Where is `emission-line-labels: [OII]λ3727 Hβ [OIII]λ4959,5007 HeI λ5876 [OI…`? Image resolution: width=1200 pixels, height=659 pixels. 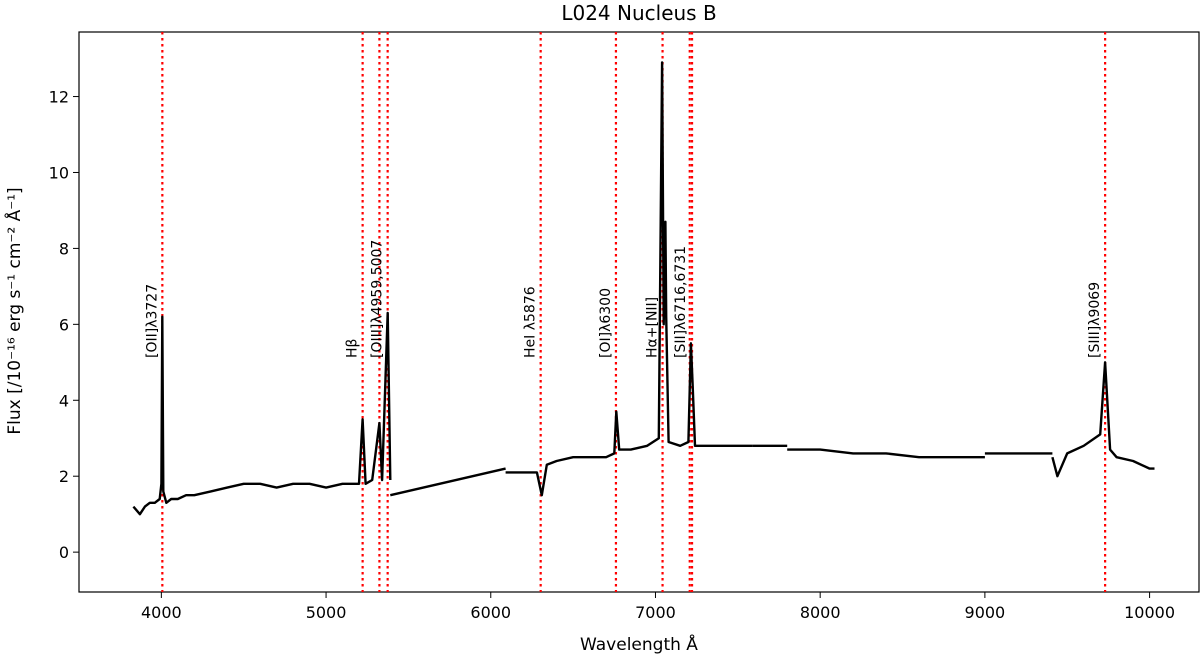
emission-line-labels: [OII]λ3727 Hβ [OIII]λ4959,5007 HeI λ5876 [OI… is located at coordinates (623, 299).